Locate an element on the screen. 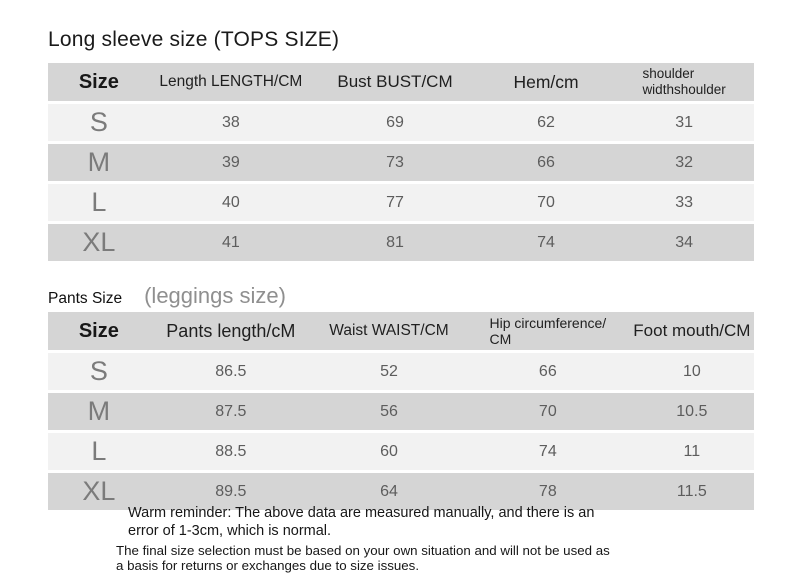 The height and width of the screenshot is (575, 800). pants-section-title-row: Pants Size (leggings size) is located at coordinates (167, 296).